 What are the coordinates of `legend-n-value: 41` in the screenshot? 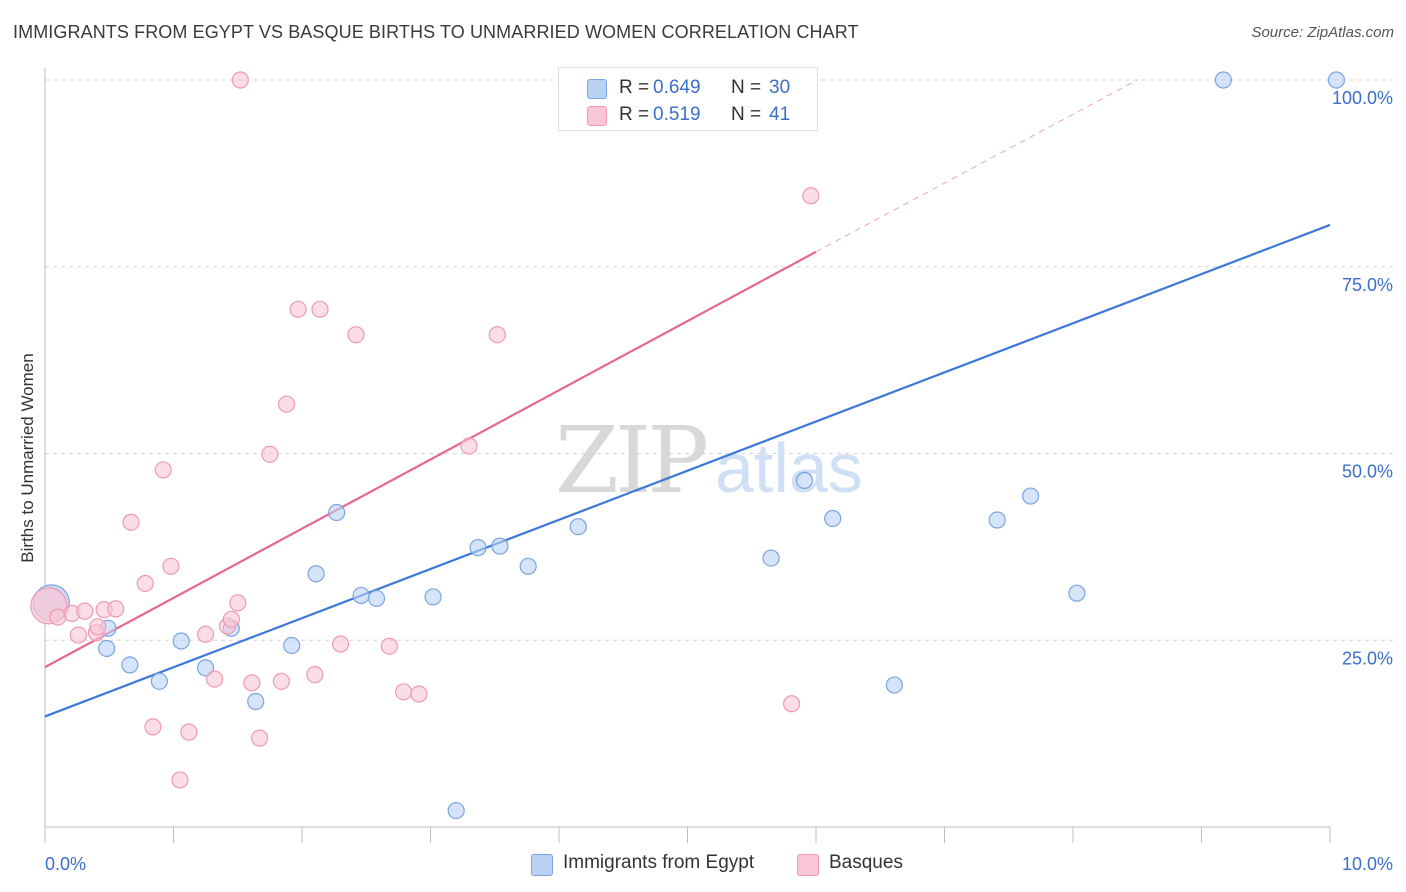 It's located at (780, 114).